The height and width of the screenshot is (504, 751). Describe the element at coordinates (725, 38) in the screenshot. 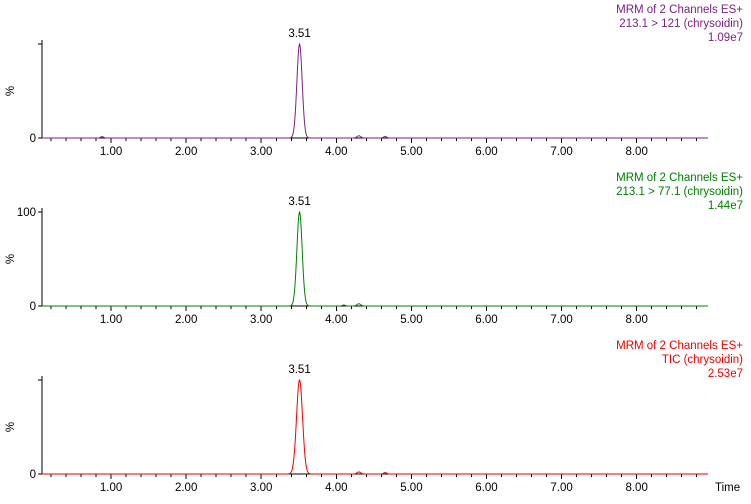

I see `annotation-intensity: 1.09e7` at that location.